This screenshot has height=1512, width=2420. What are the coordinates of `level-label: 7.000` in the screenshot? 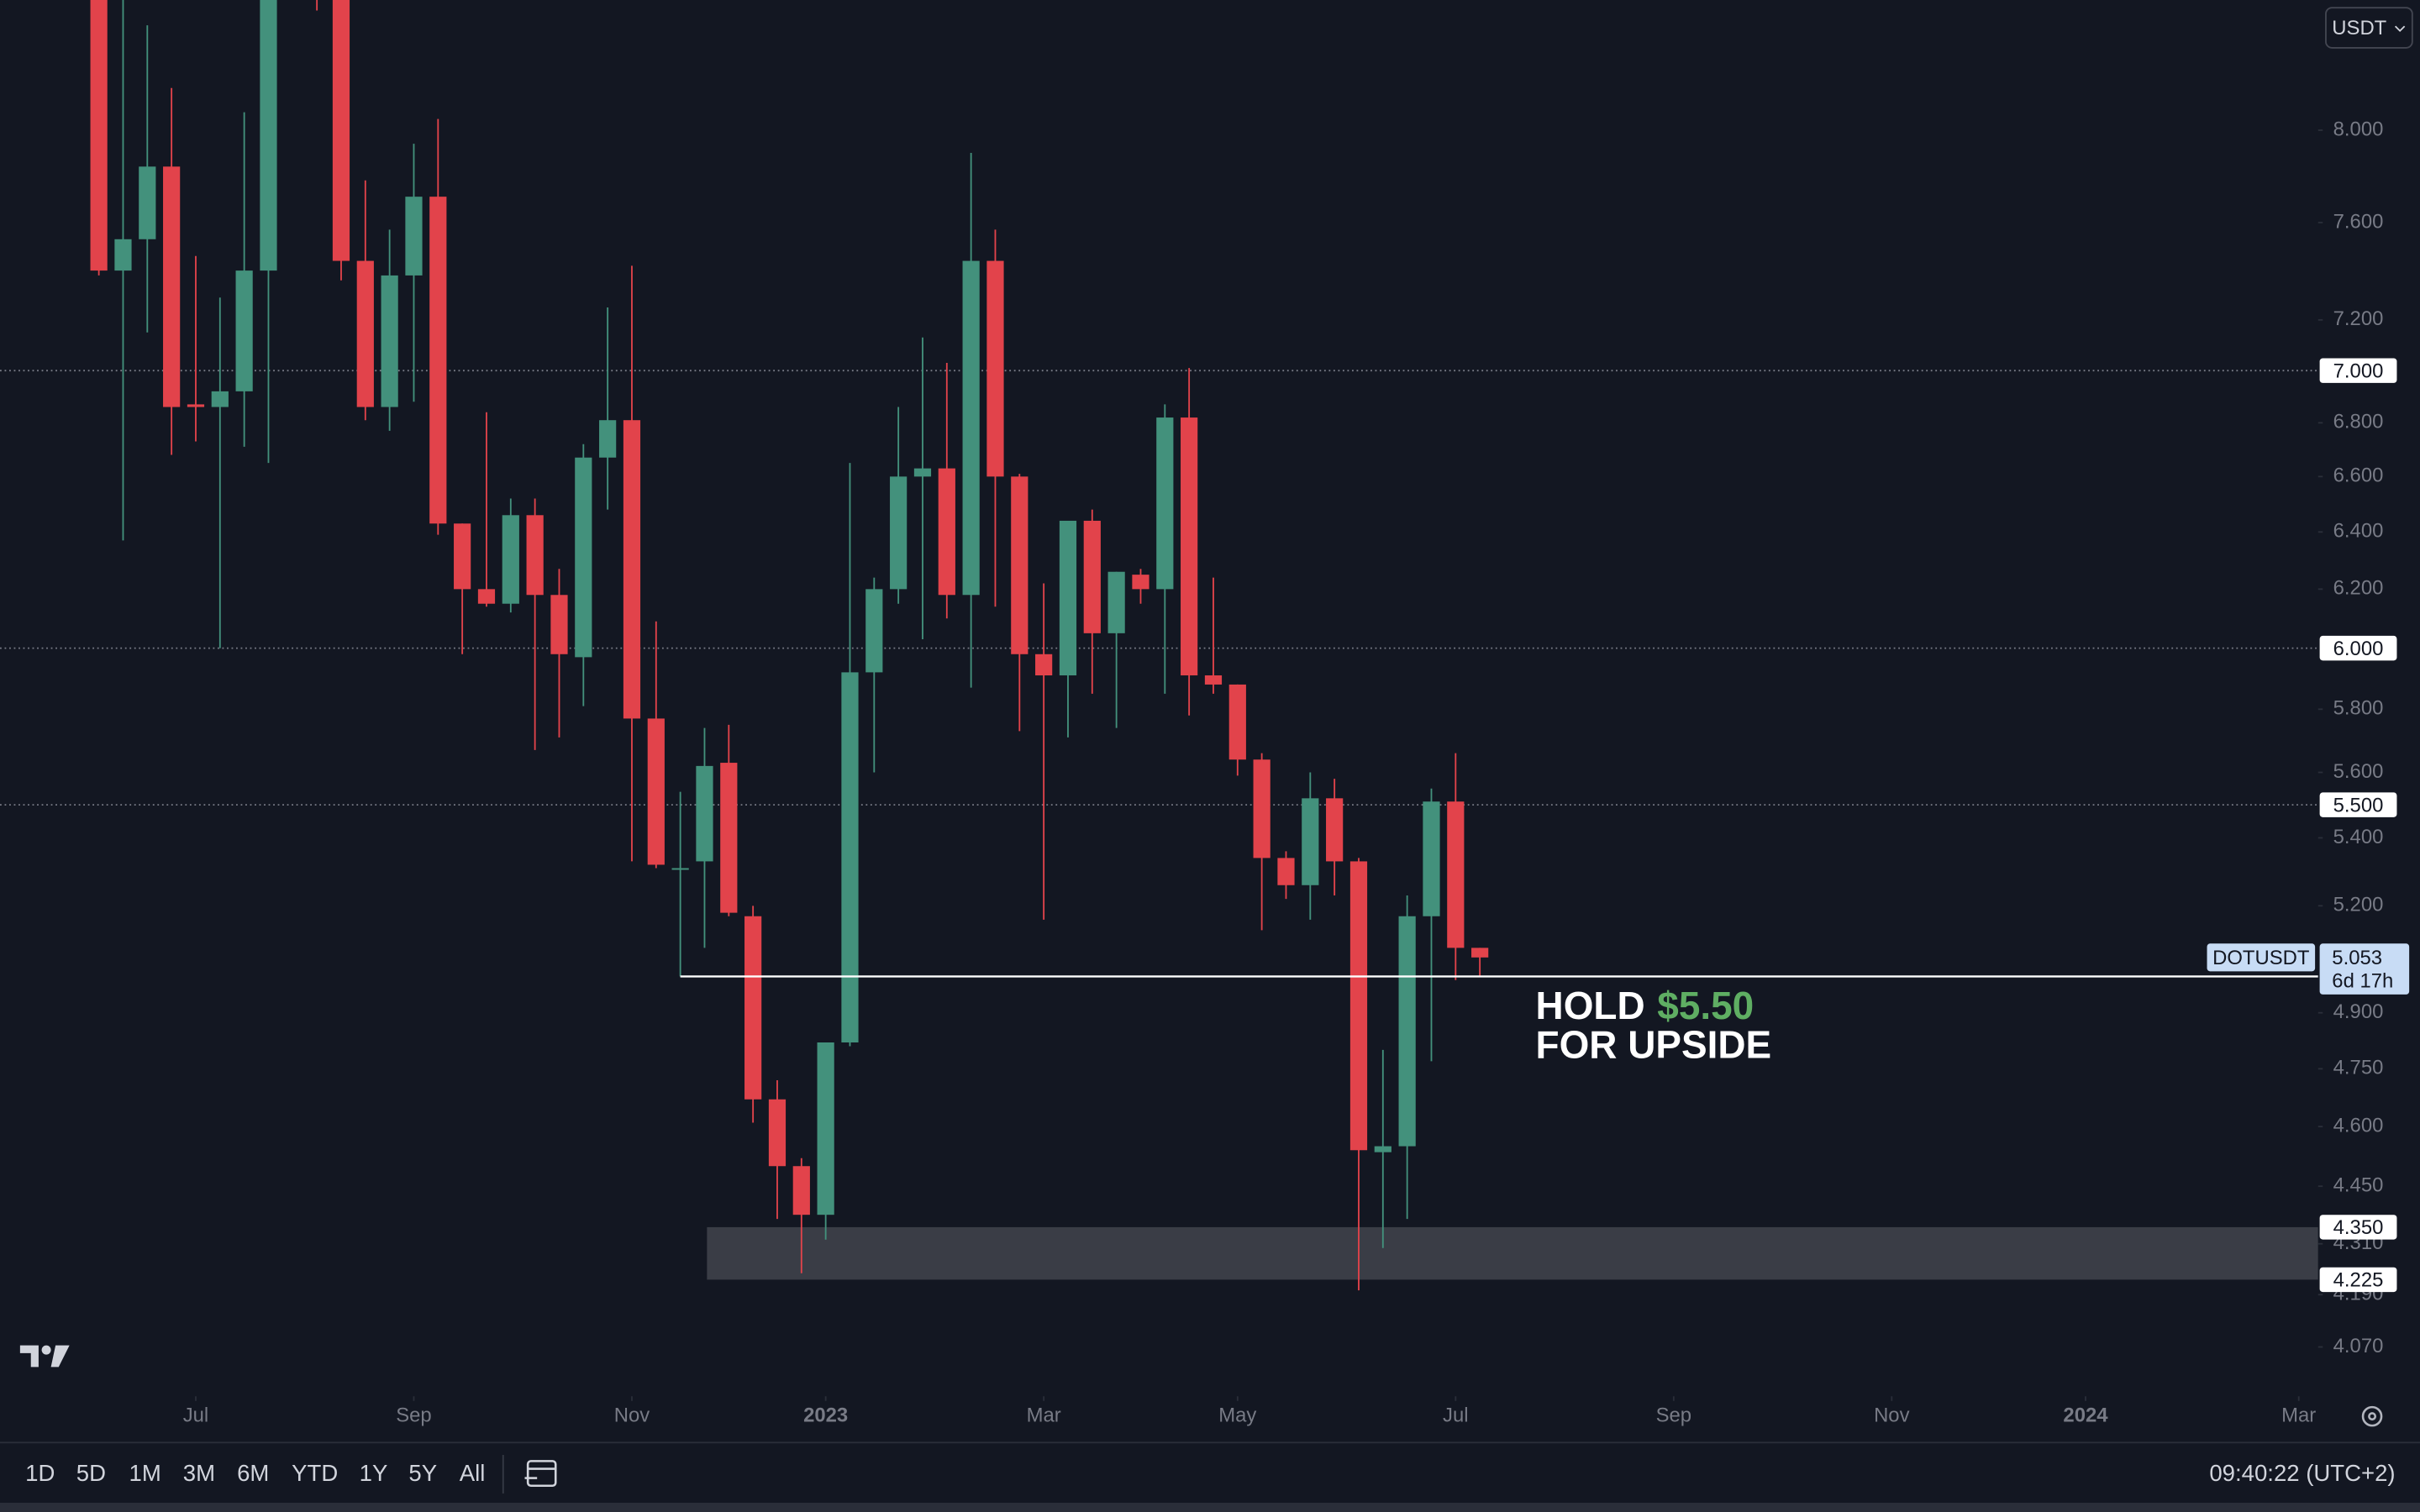 It's located at (2358, 371).